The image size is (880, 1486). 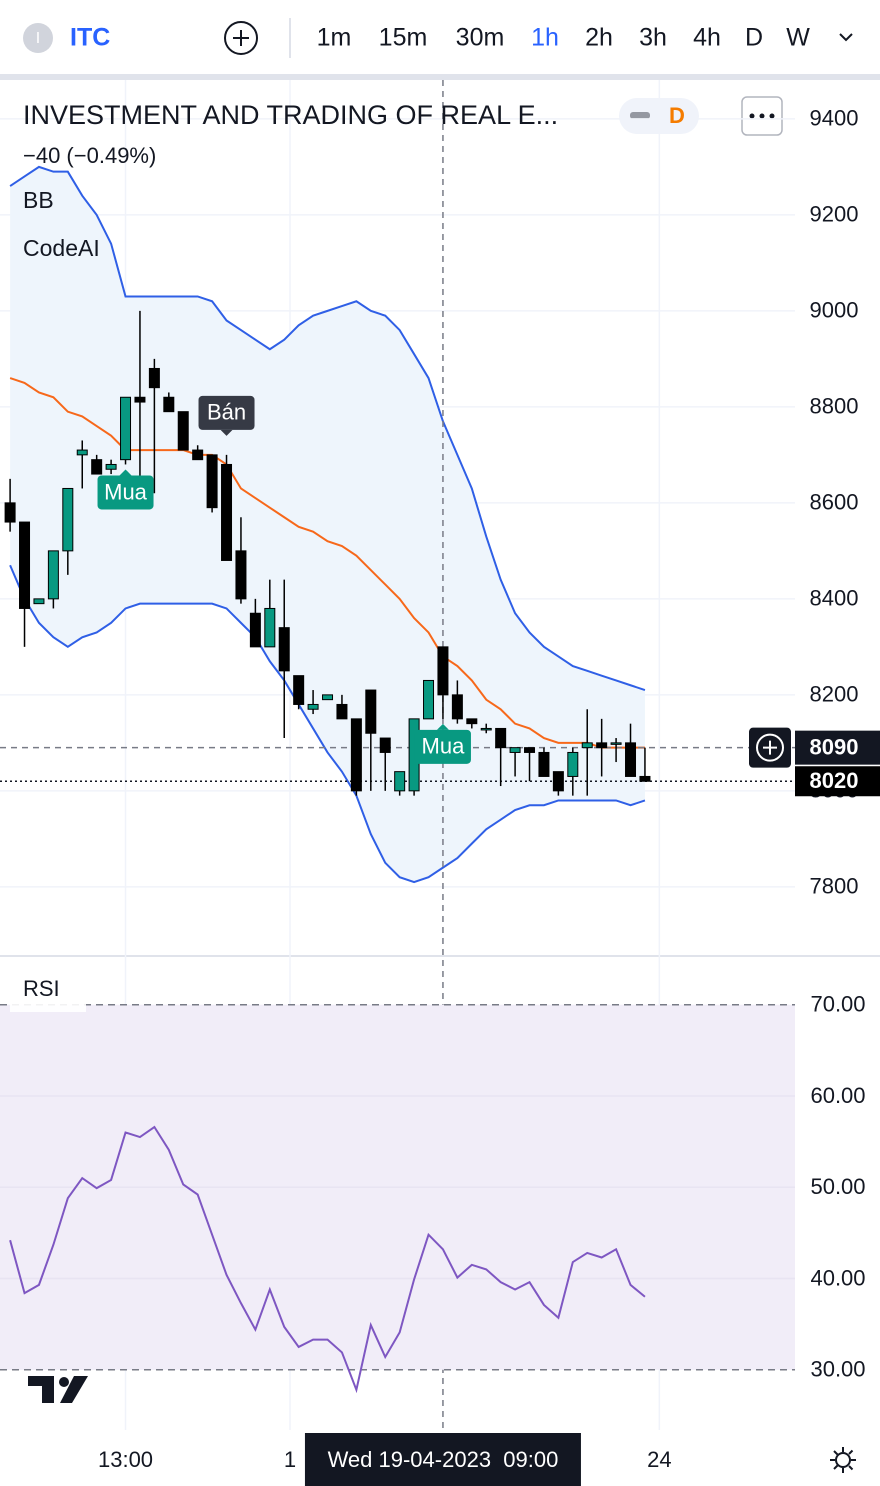 I want to click on crosshair-time-label: Wed 19-04-2023 09:00, so click(x=443, y=1459).